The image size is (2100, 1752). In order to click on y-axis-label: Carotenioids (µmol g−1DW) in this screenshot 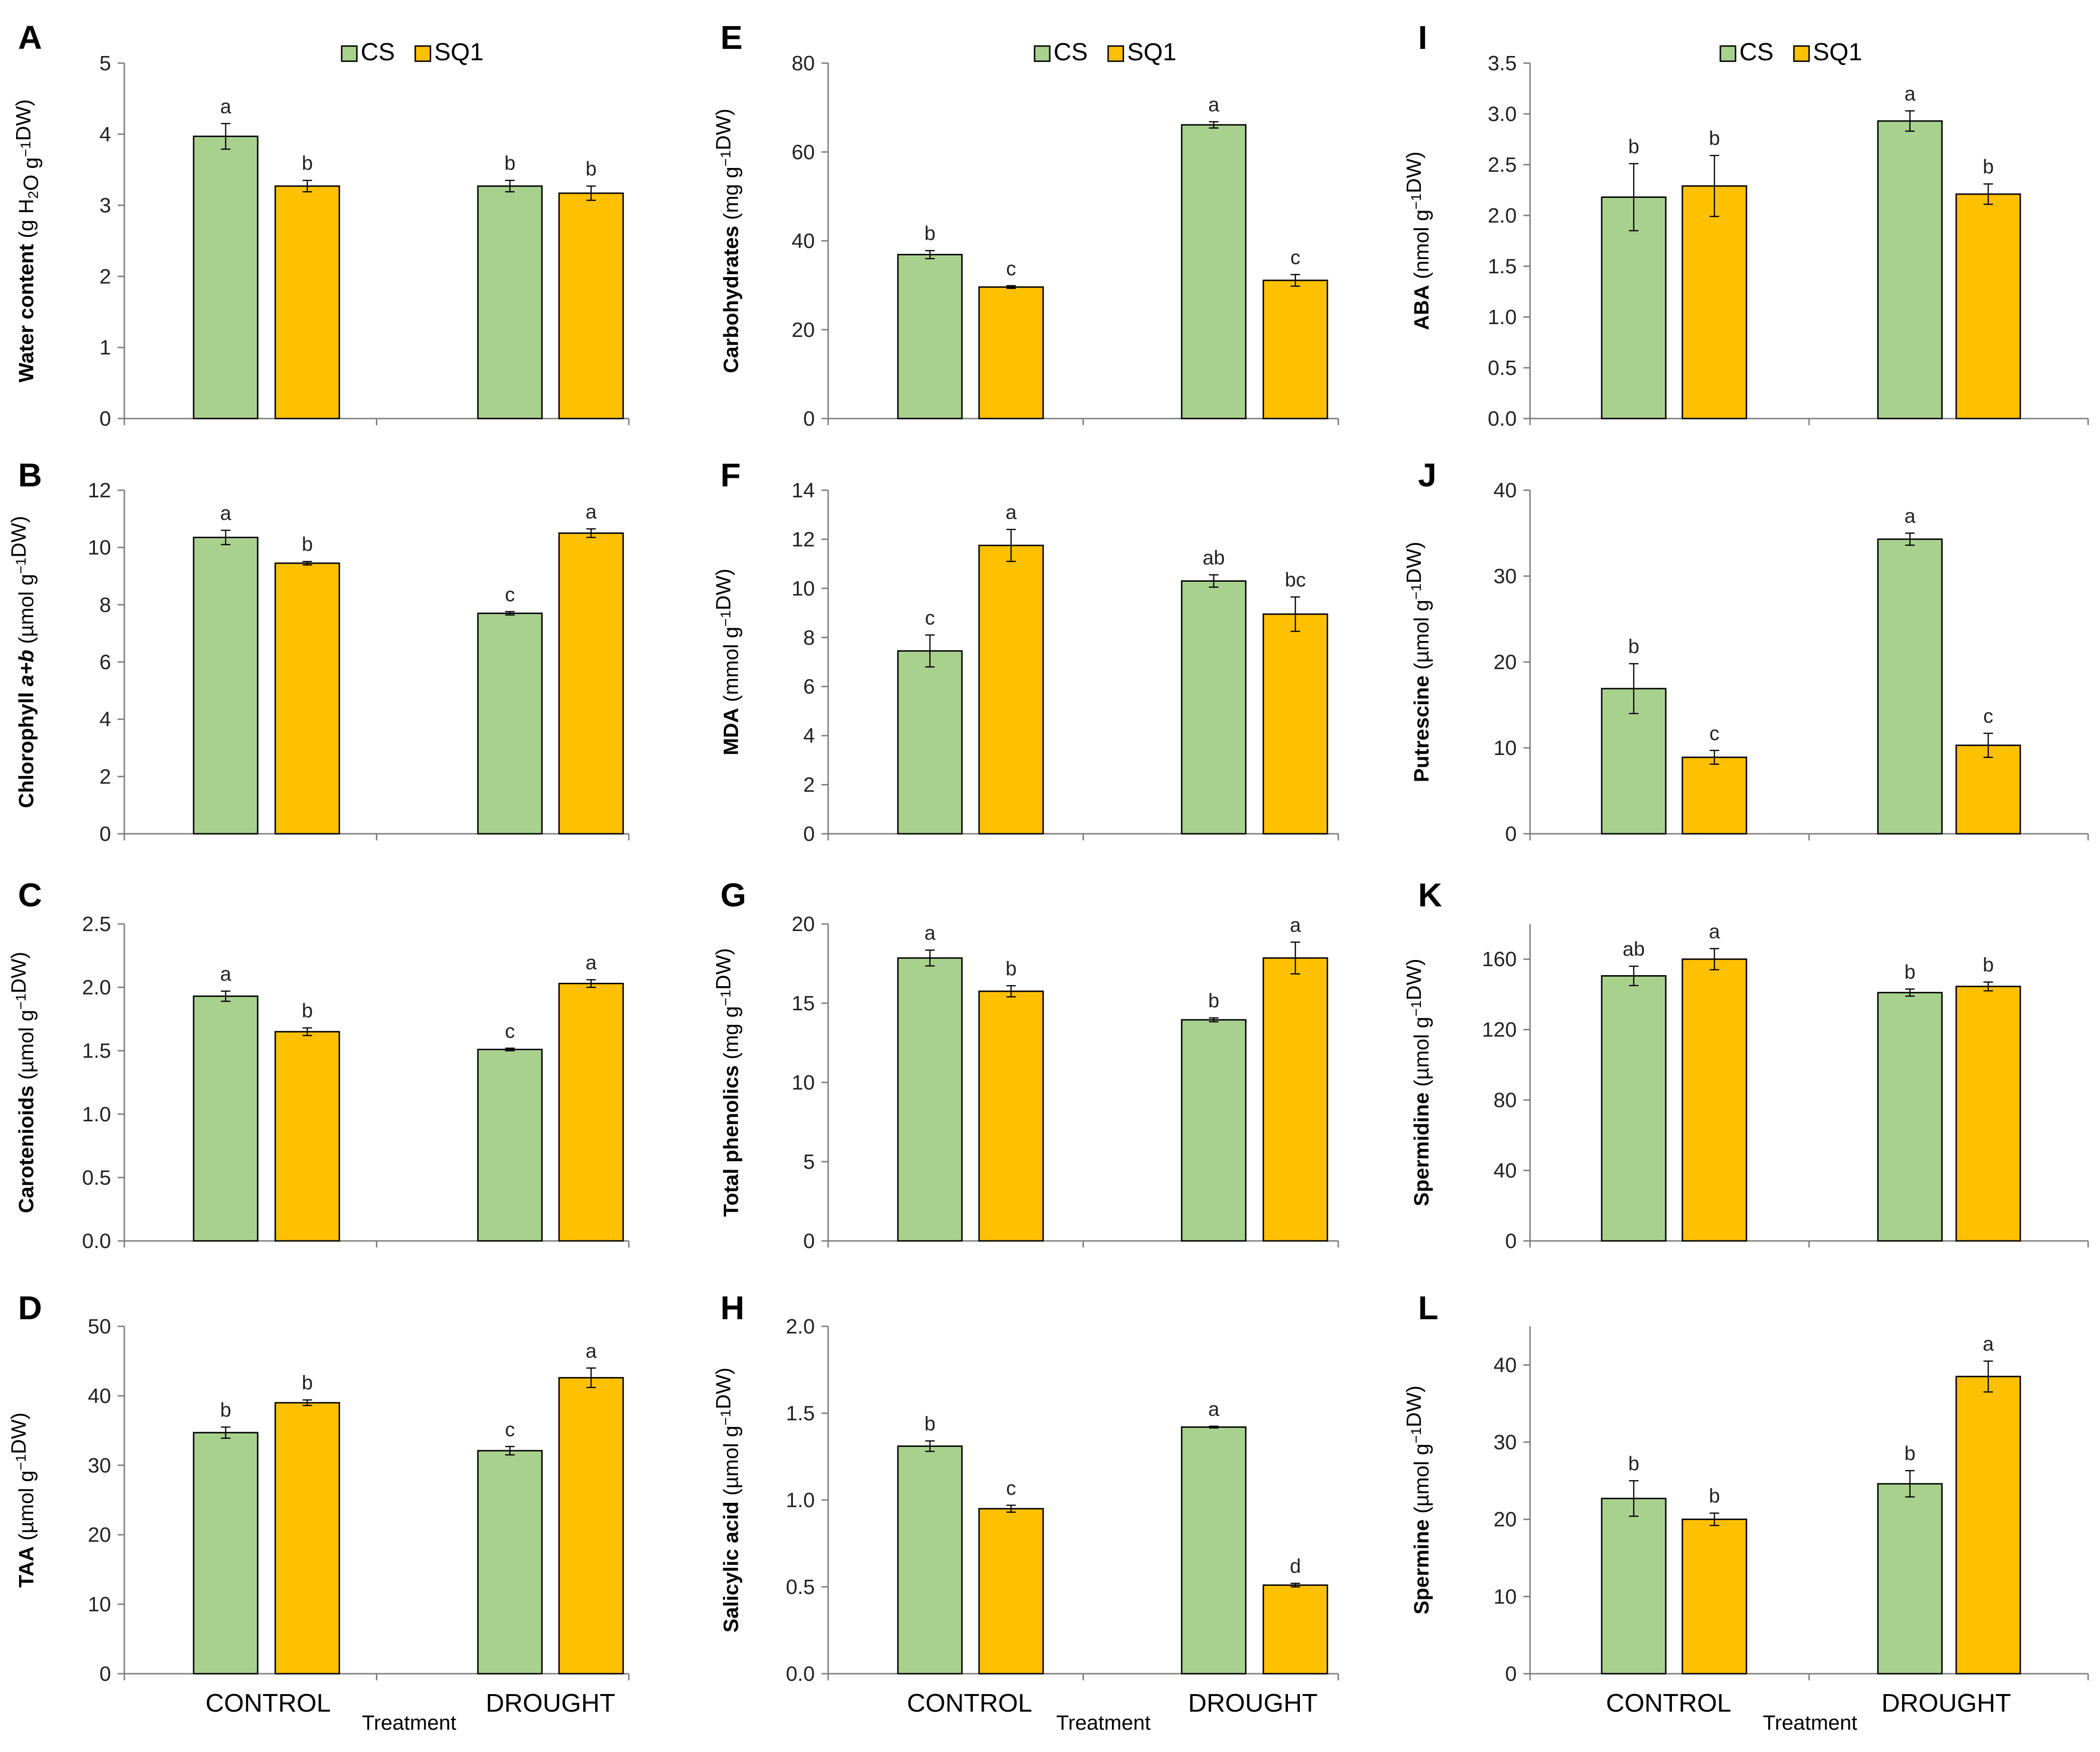, I will do `click(22, 1082)`.